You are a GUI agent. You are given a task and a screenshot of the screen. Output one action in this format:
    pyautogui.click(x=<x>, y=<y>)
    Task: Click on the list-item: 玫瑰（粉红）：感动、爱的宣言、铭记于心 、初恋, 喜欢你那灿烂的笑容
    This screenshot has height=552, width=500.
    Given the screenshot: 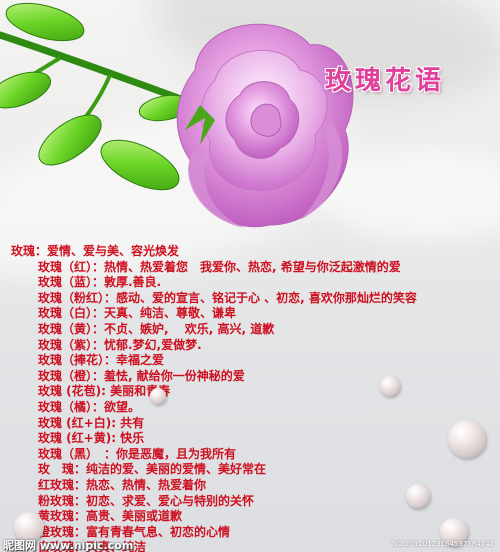 What is the action you would take?
    pyautogui.click(x=227, y=297)
    